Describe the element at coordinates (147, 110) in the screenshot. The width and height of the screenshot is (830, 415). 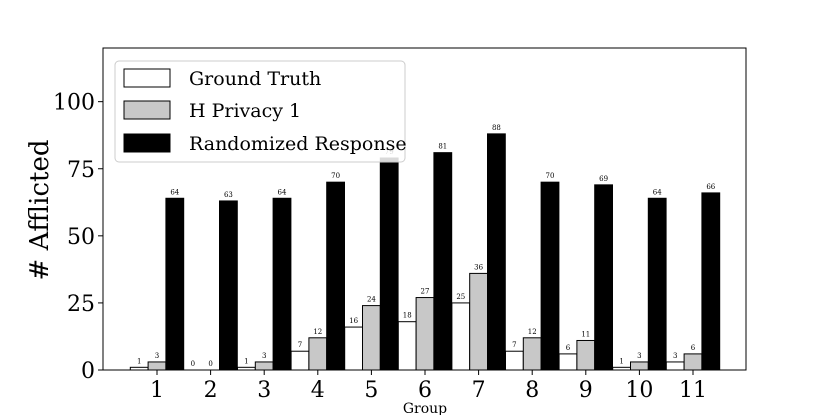
I see `legend-swatch-h-privacy` at that location.